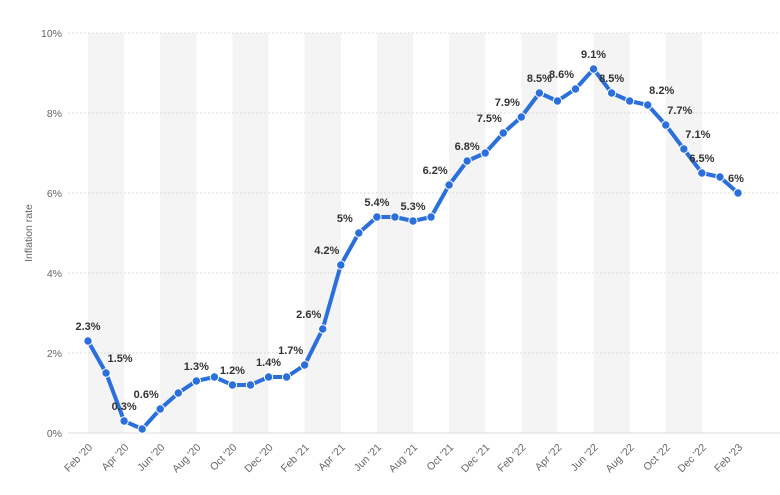 The image size is (780, 495). What do you see at coordinates (124, 407) in the screenshot?
I see `data-label: 0.3%` at bounding box center [124, 407].